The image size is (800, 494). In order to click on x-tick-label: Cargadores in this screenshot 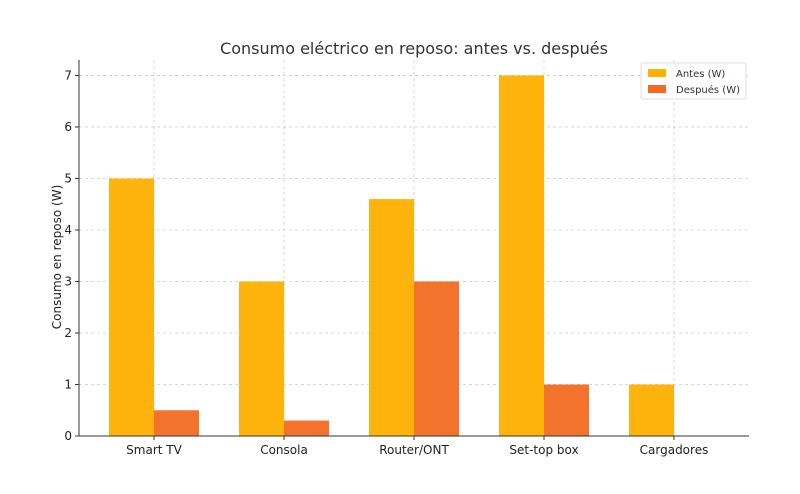, I will do `click(674, 450)`.